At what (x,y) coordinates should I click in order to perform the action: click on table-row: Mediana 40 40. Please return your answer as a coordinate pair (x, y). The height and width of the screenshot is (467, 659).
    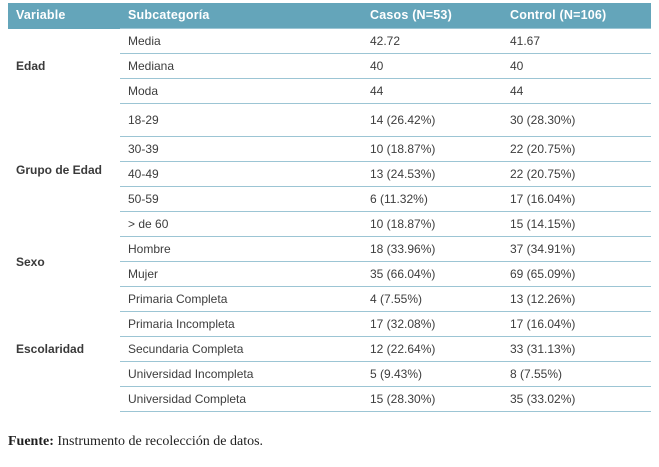
    Looking at the image, I should click on (329, 66).